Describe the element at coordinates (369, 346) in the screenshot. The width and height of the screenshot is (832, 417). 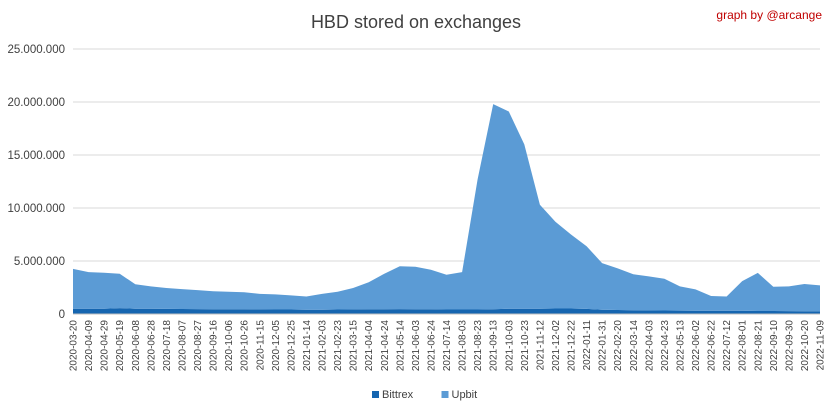
I see `x-tick-label: 2021-04-04` at that location.